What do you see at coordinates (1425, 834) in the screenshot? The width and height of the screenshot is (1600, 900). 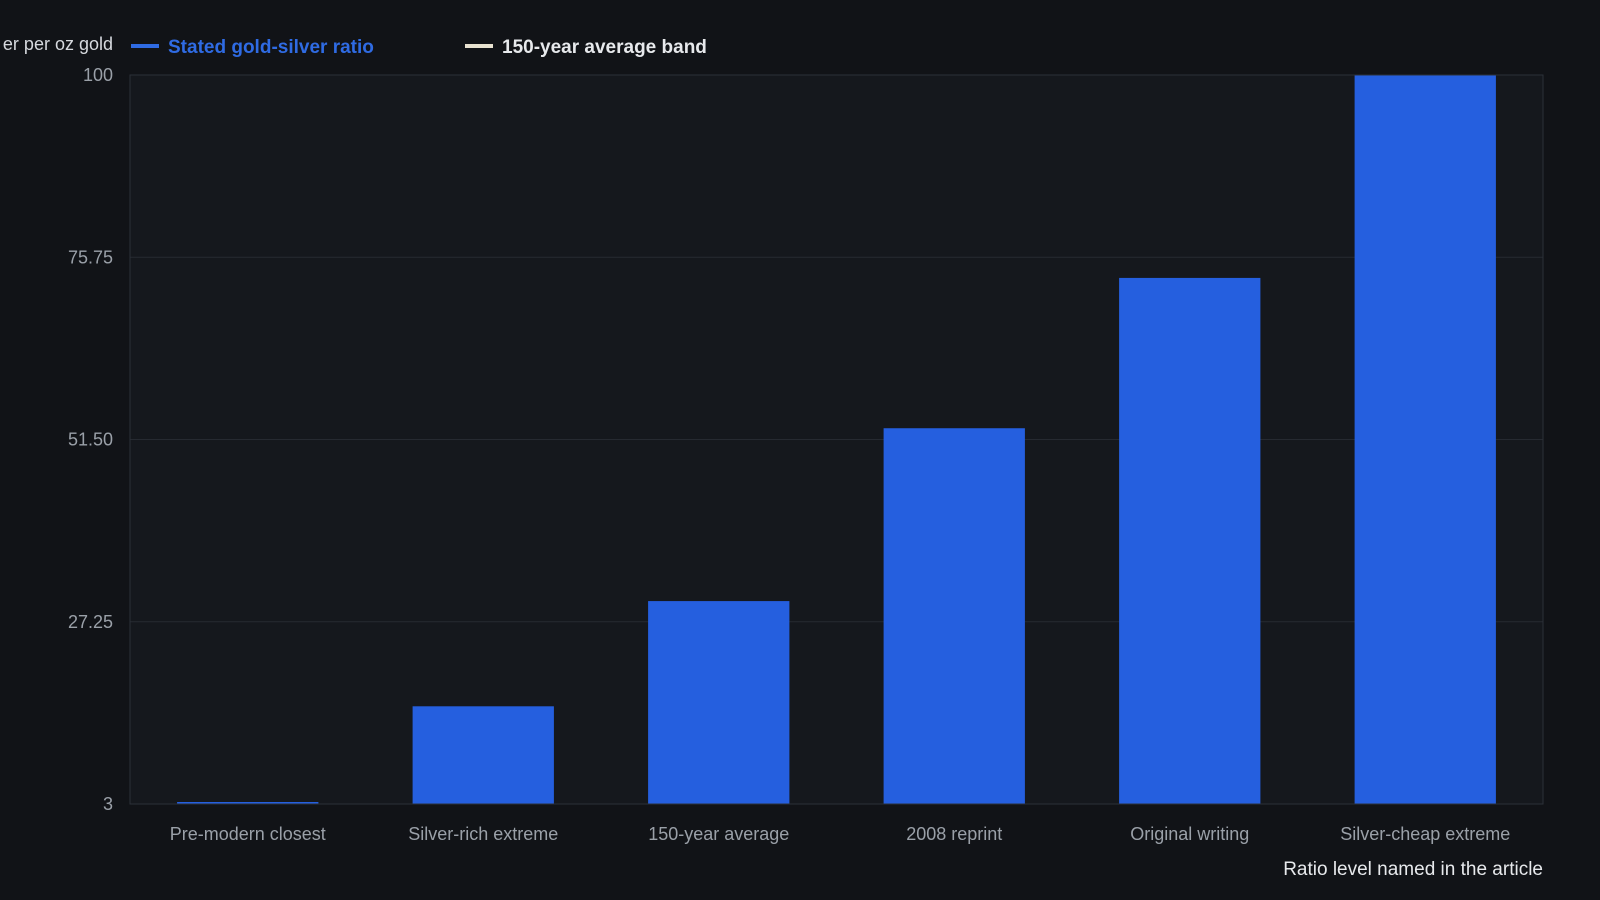 I see `x-tick-label: Silver-cheap extreme` at bounding box center [1425, 834].